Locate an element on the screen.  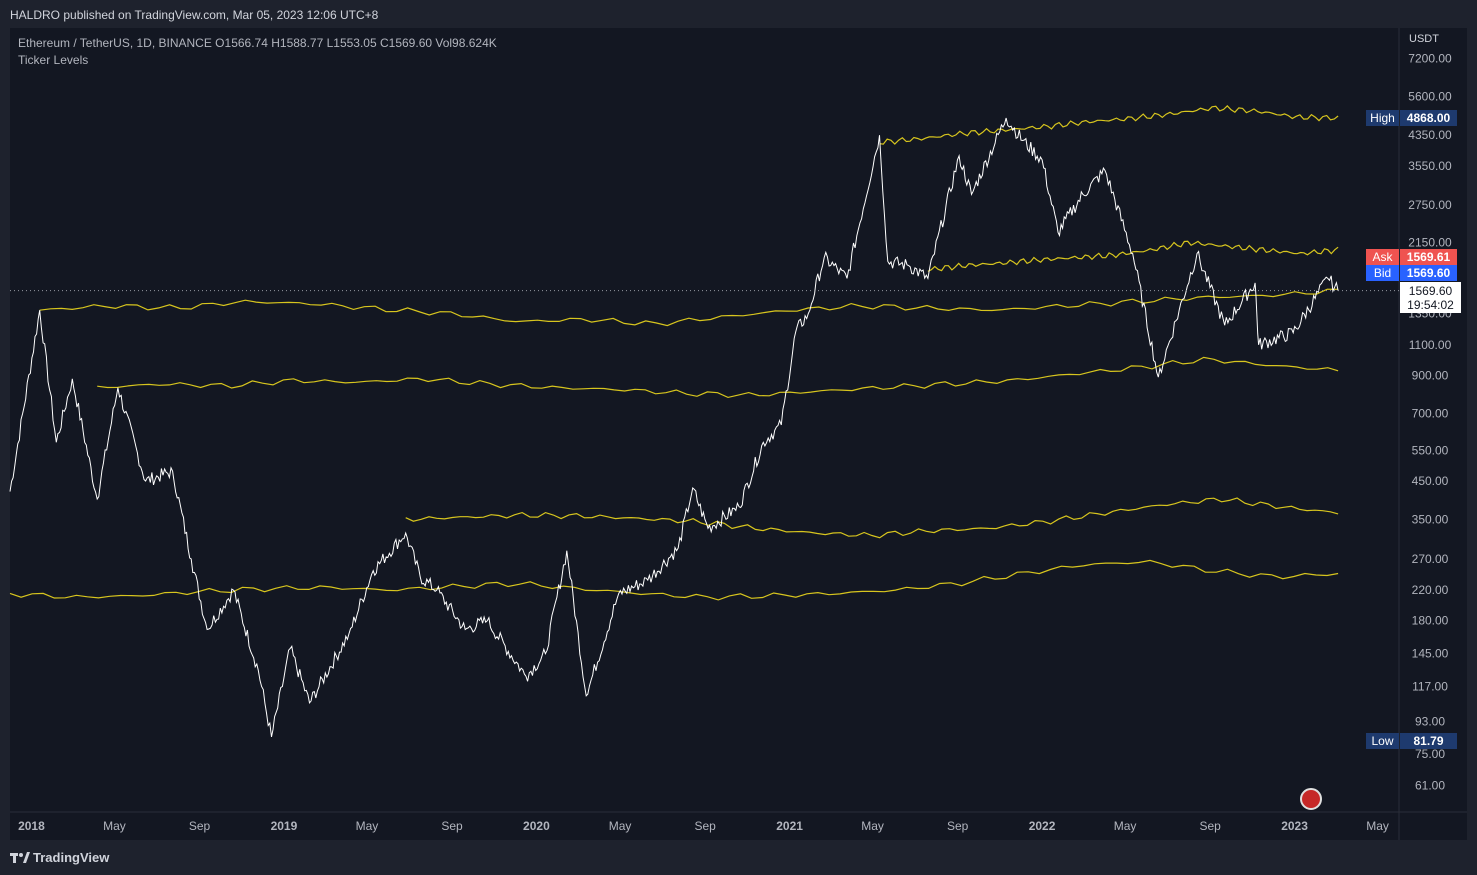
tradingview-logo-icon is located at coordinates (20, 857).